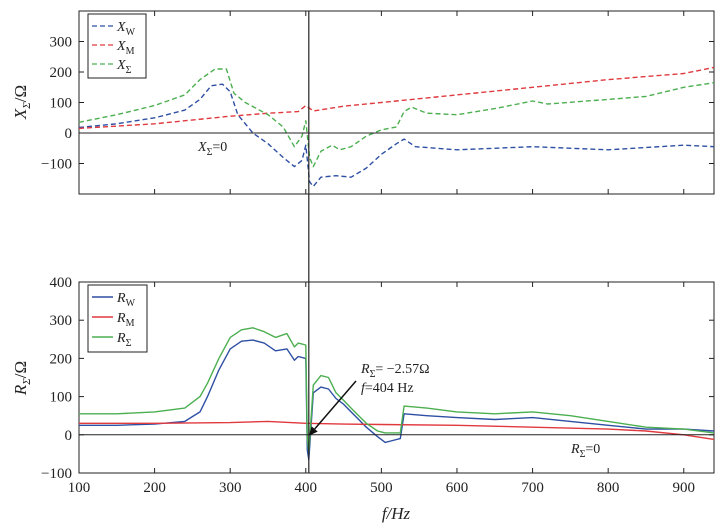  Describe the element at coordinates (306, 488) in the screenshot. I see `xtick-label: 400` at that location.